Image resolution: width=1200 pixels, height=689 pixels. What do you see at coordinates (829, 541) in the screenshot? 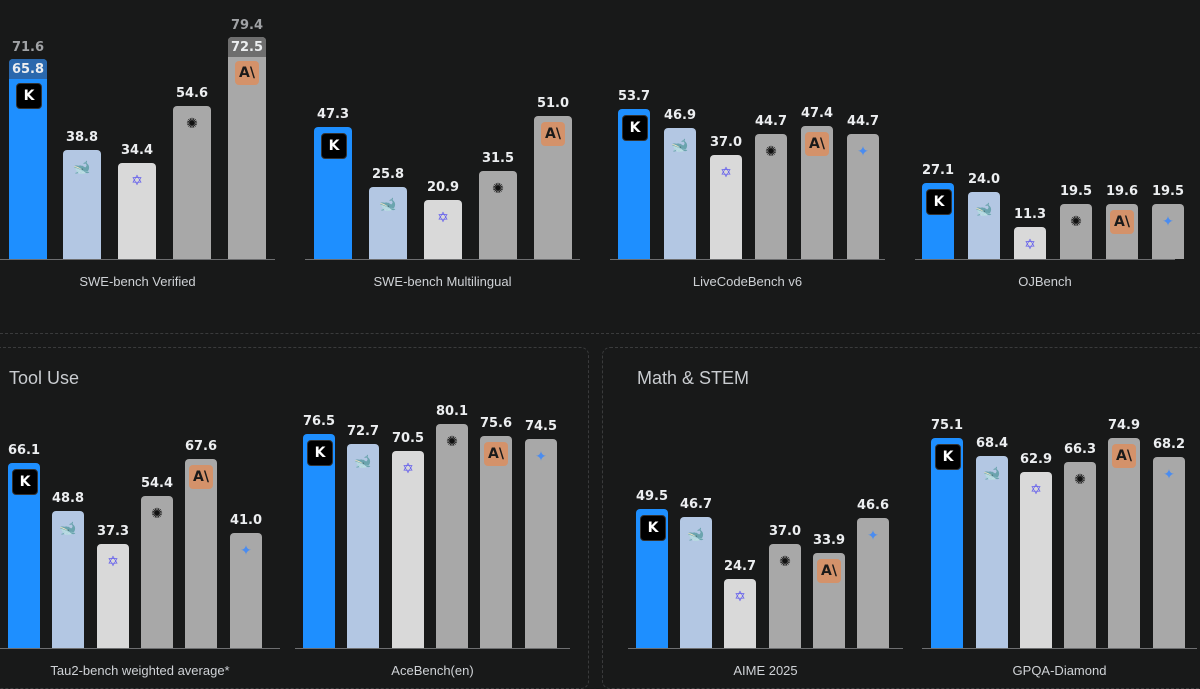
I see `value-label: 33.9` at bounding box center [829, 541].